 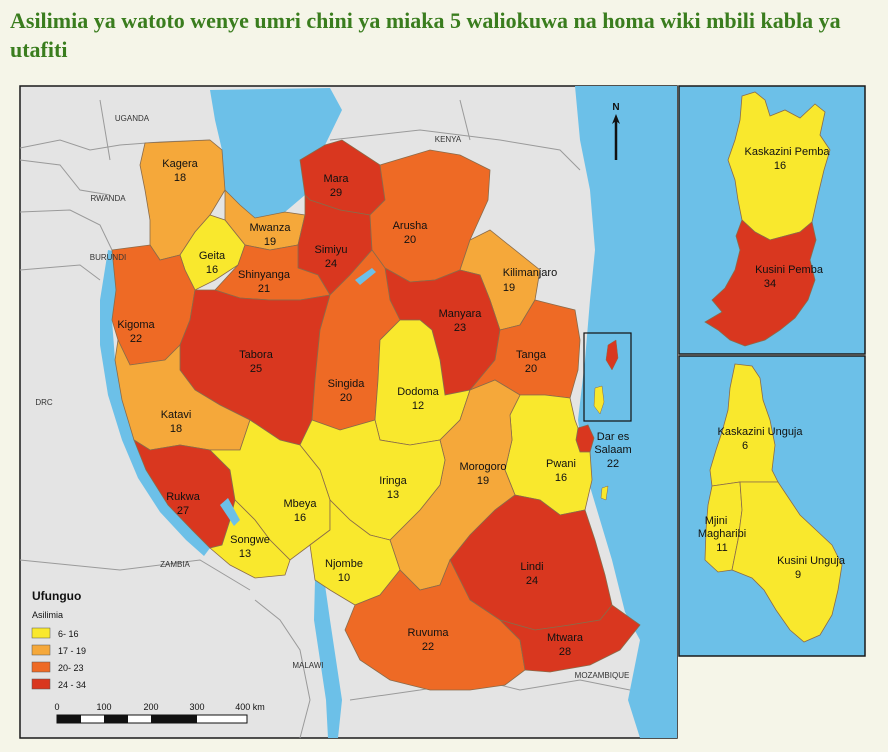 What do you see at coordinates (300, 518) in the screenshot?
I see `value-mbeya: 16` at bounding box center [300, 518].